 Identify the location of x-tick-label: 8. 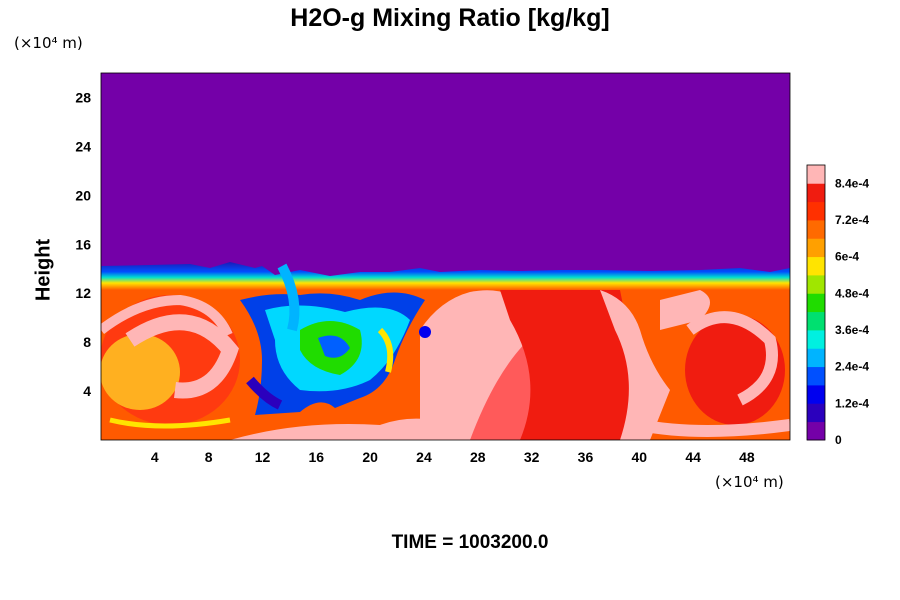
(209, 457).